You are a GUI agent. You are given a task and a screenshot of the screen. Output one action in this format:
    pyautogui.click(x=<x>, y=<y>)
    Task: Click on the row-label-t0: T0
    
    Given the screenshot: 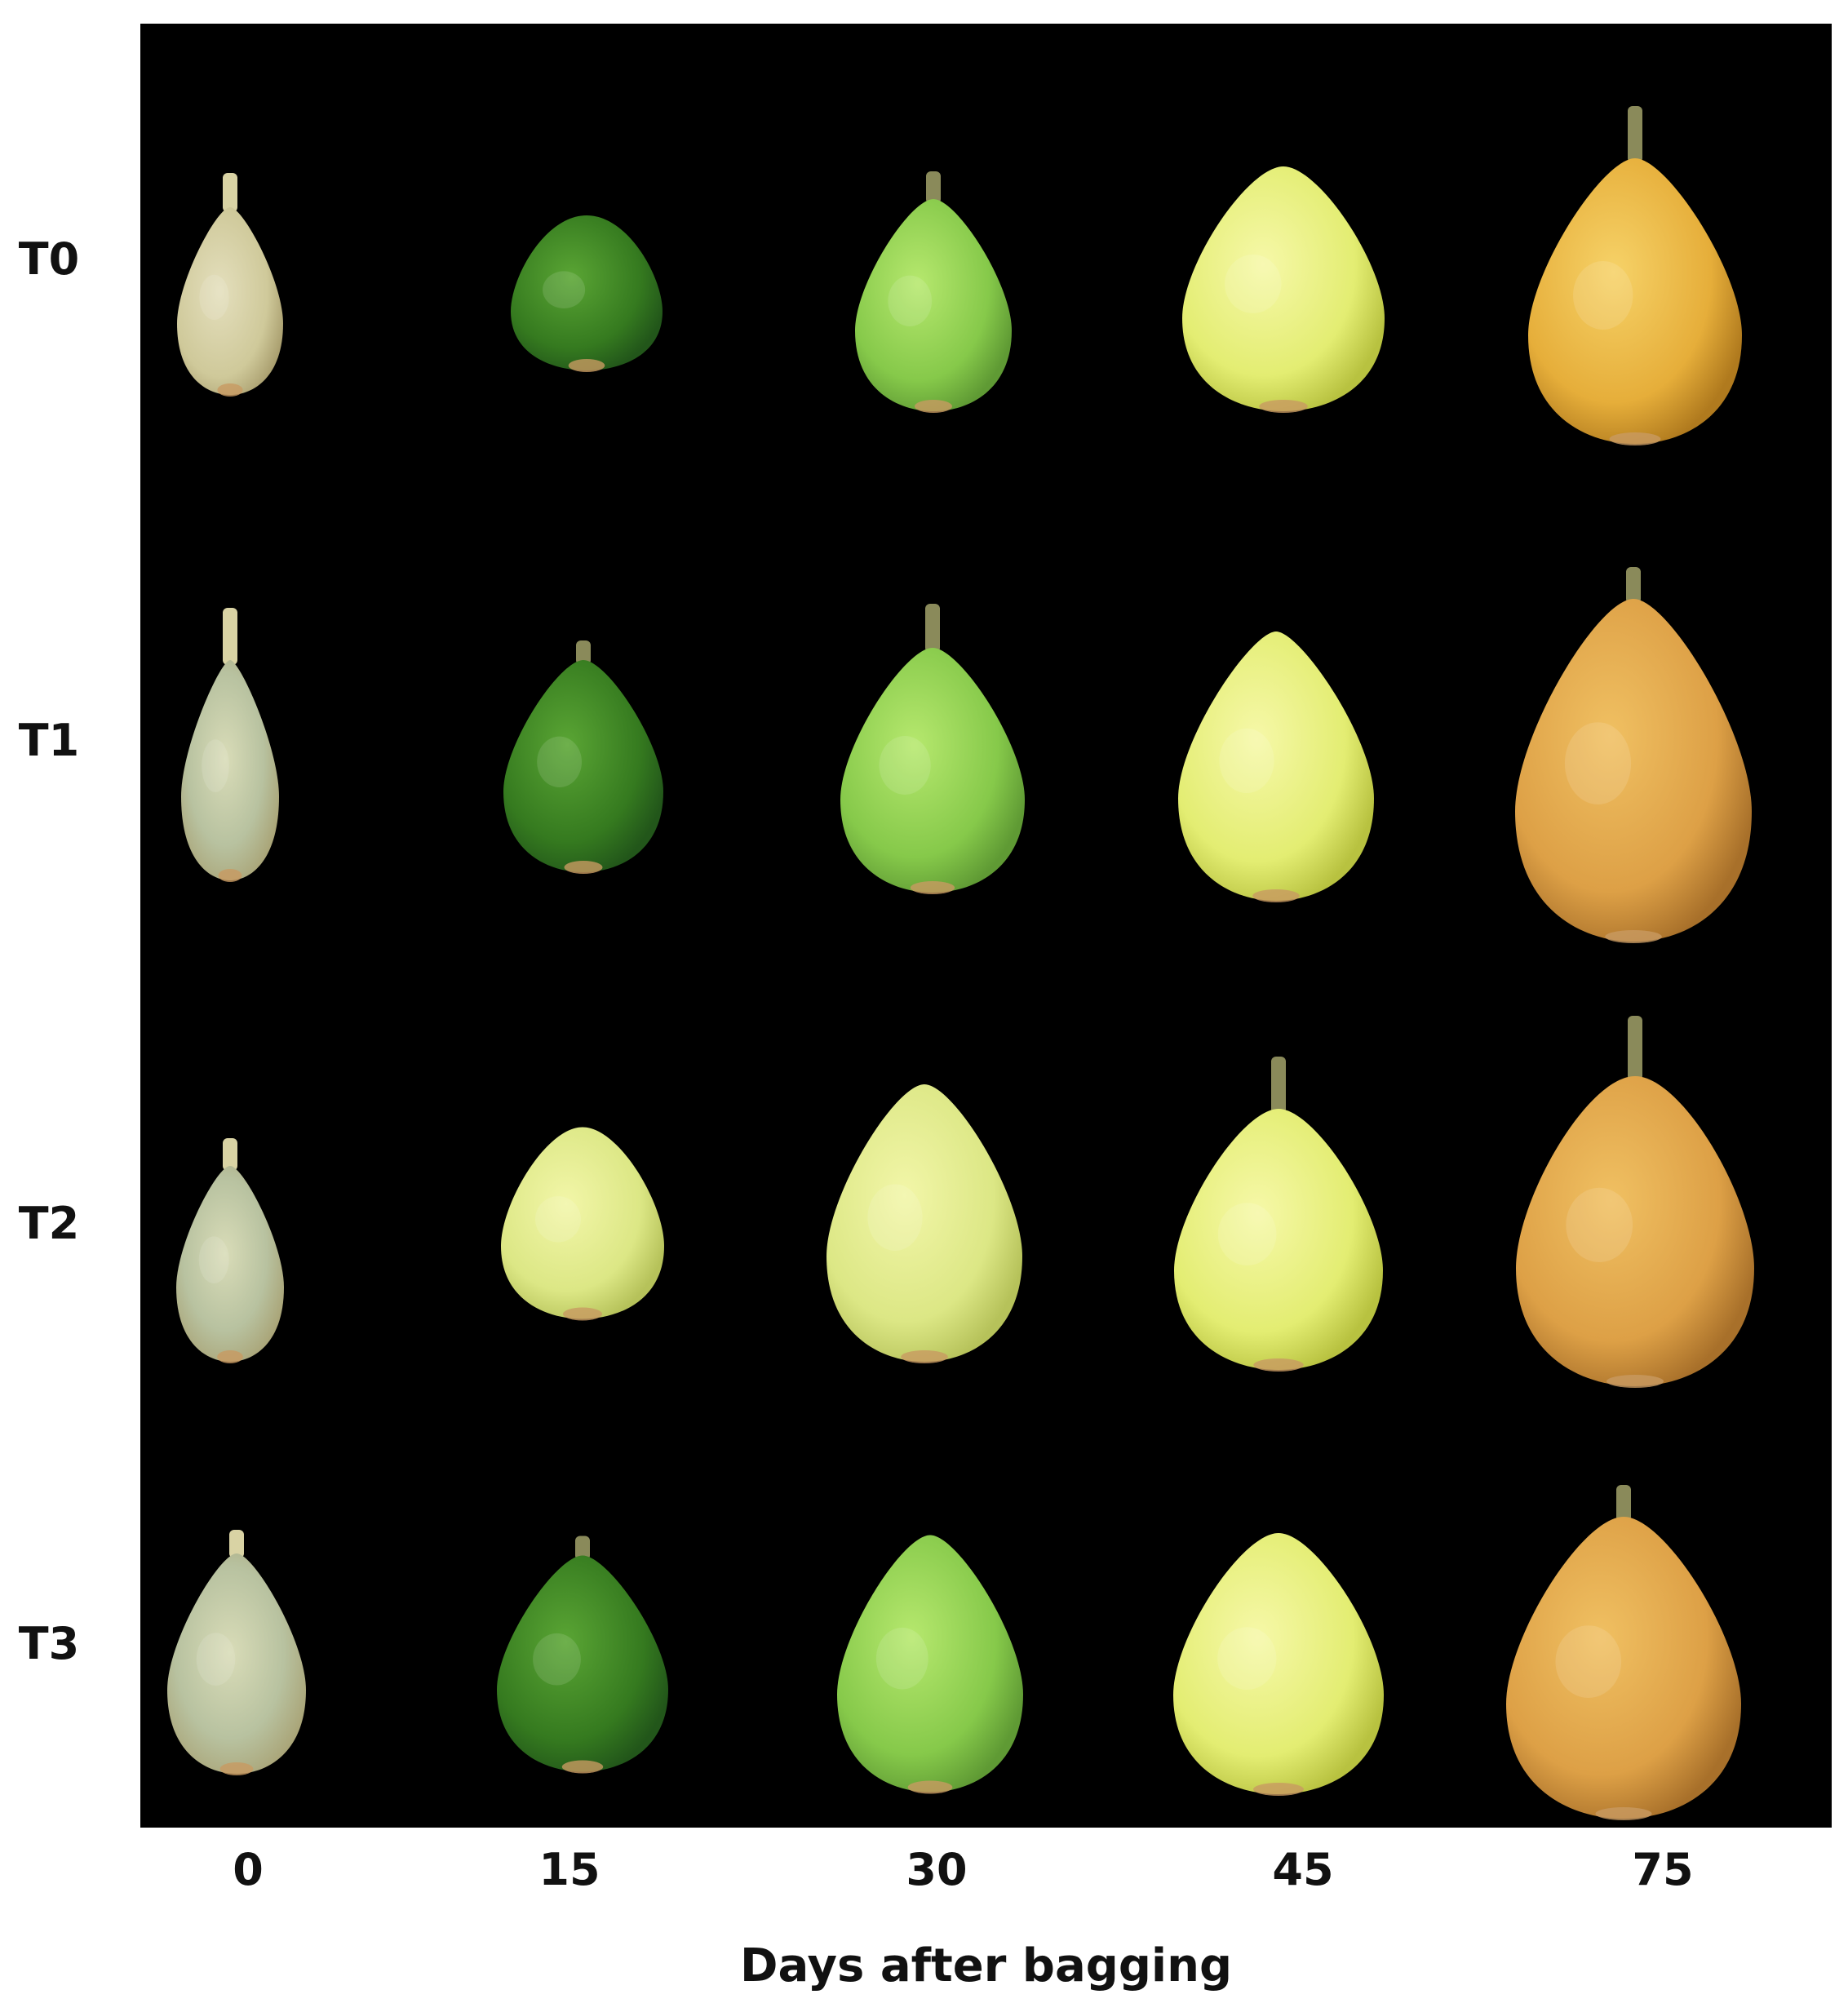 What is the action you would take?
    pyautogui.click(x=49, y=259)
    